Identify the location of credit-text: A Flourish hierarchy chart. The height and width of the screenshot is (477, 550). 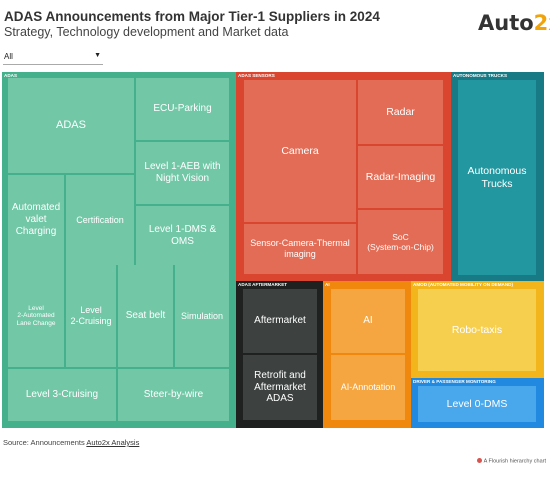
(514, 461).